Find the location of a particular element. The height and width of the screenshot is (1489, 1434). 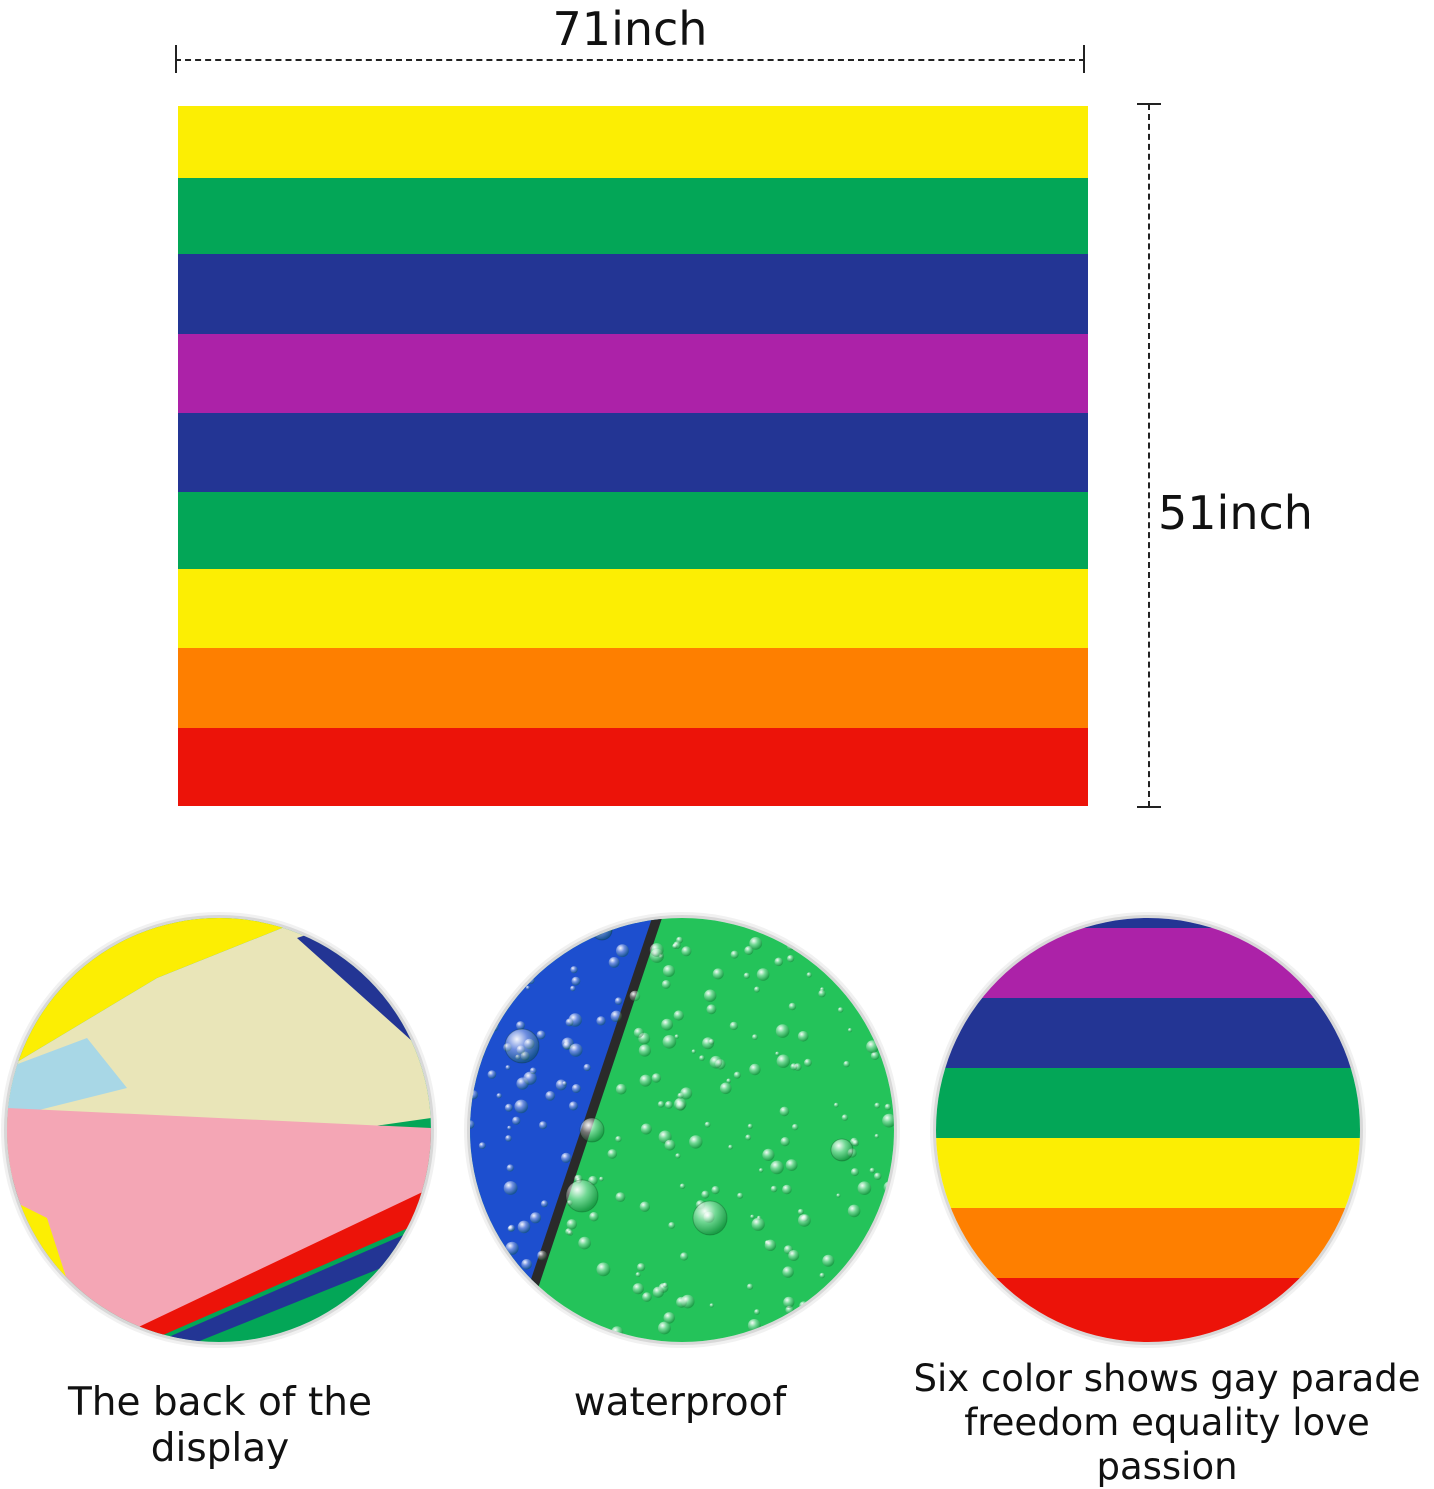

water-droplets is located at coordinates (682, 1129).